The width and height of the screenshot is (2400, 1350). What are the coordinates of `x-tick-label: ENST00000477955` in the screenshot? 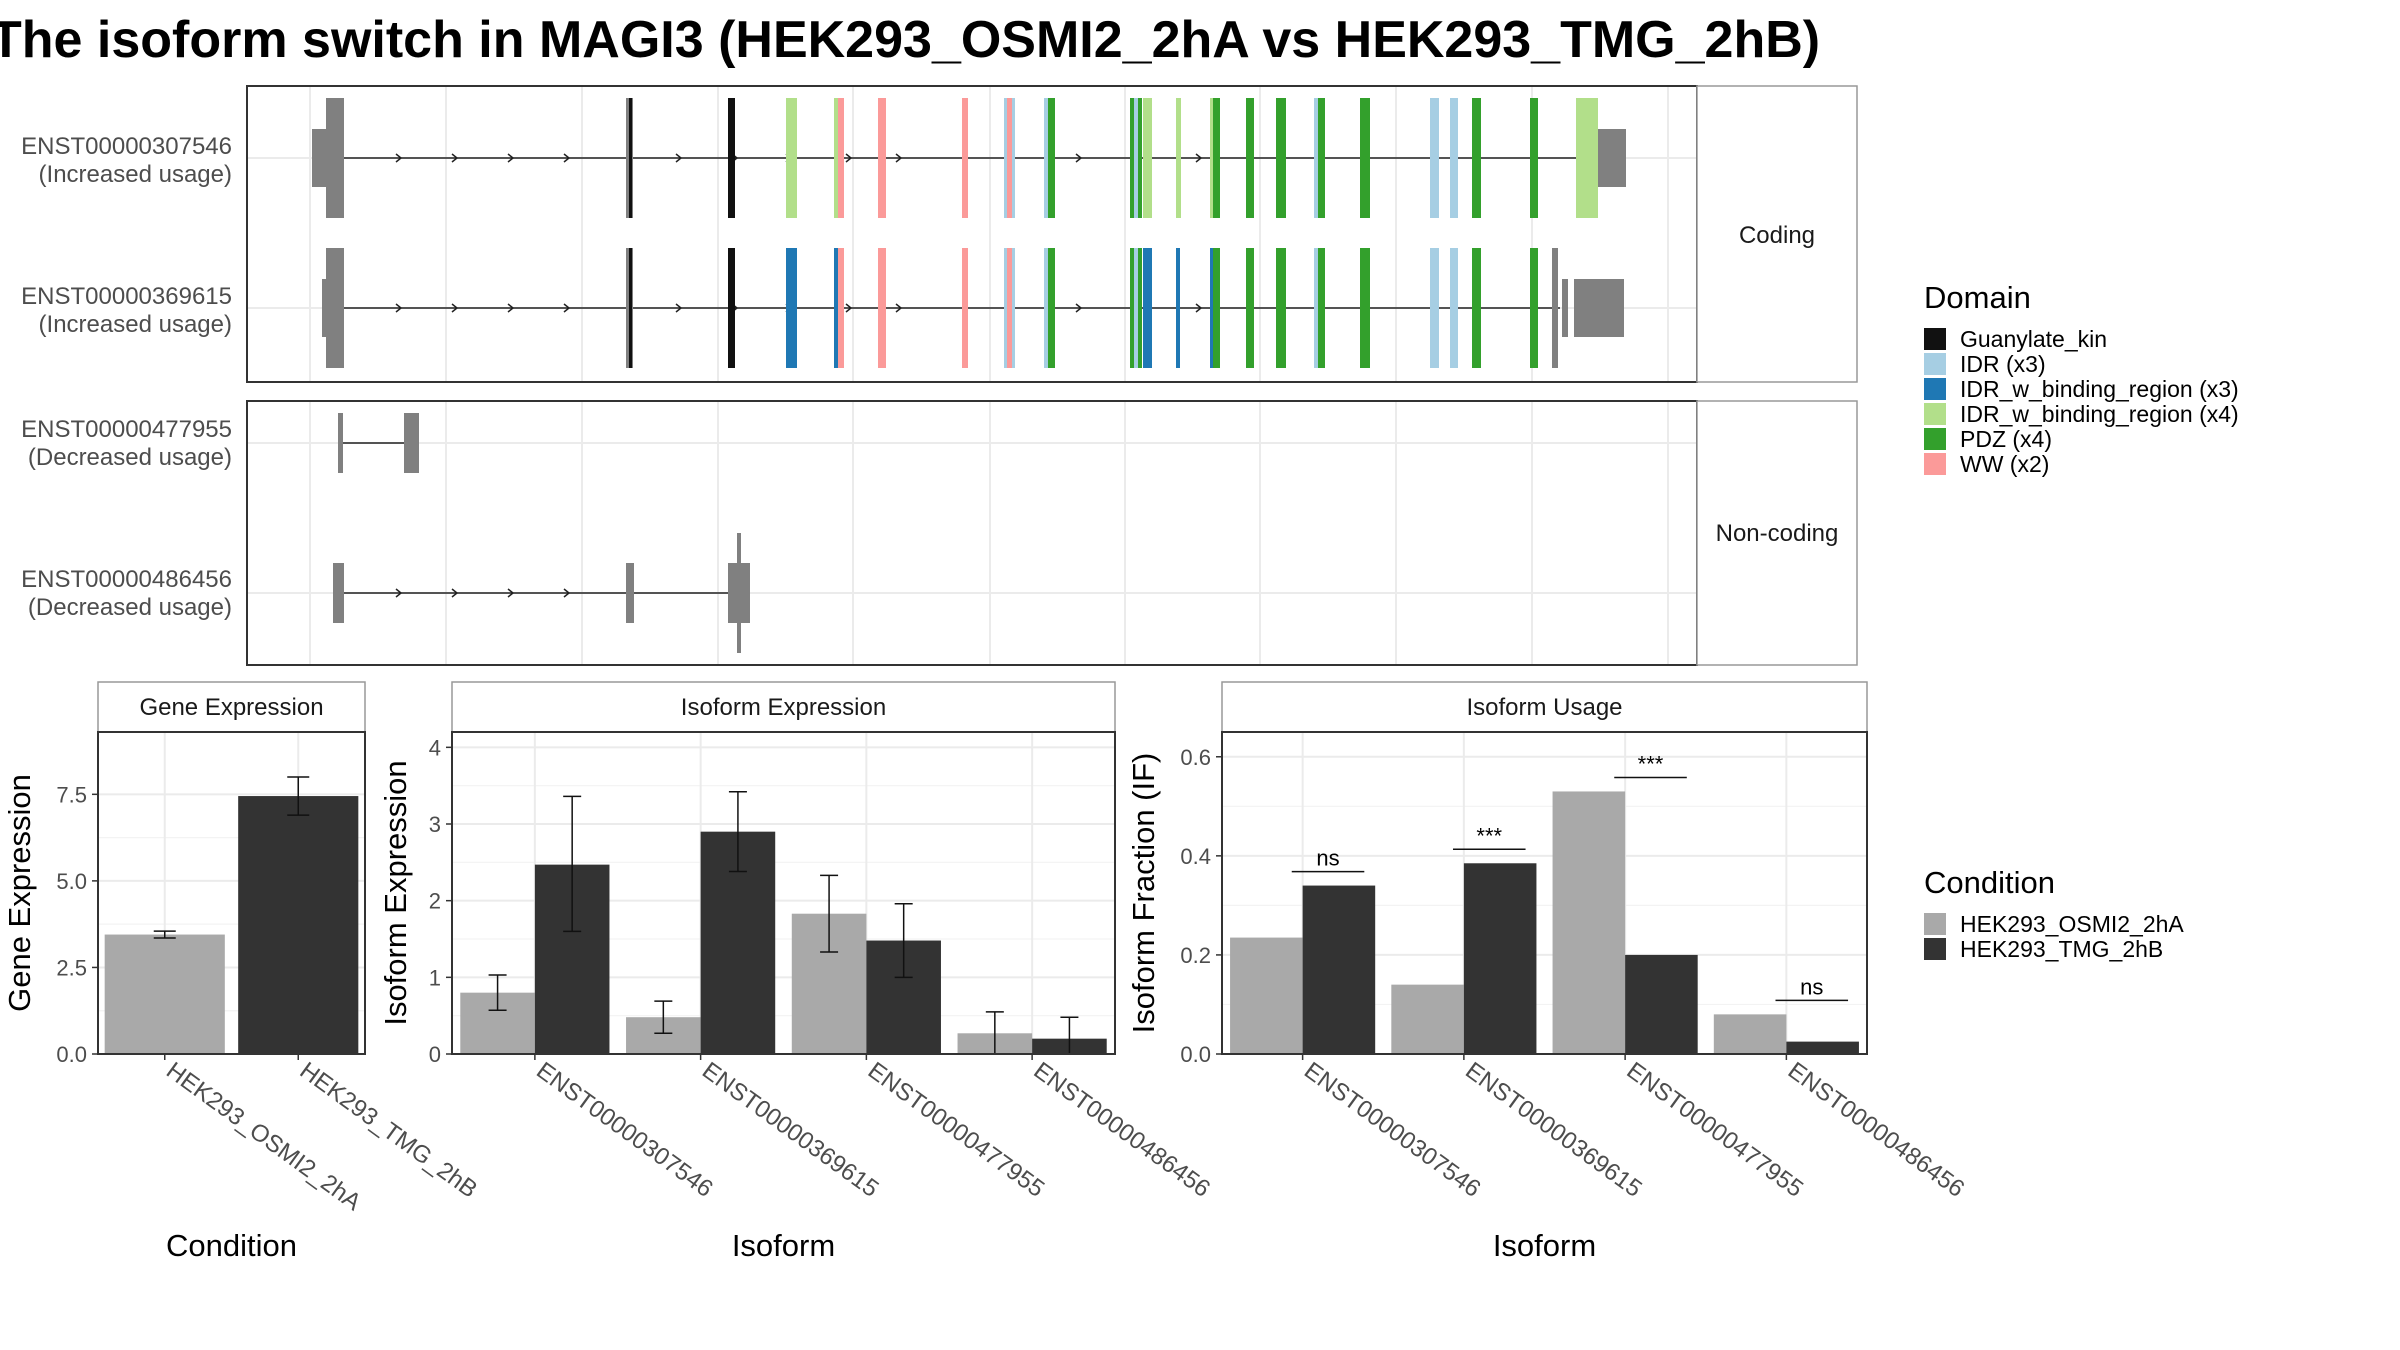 It's located at (956, 1130).